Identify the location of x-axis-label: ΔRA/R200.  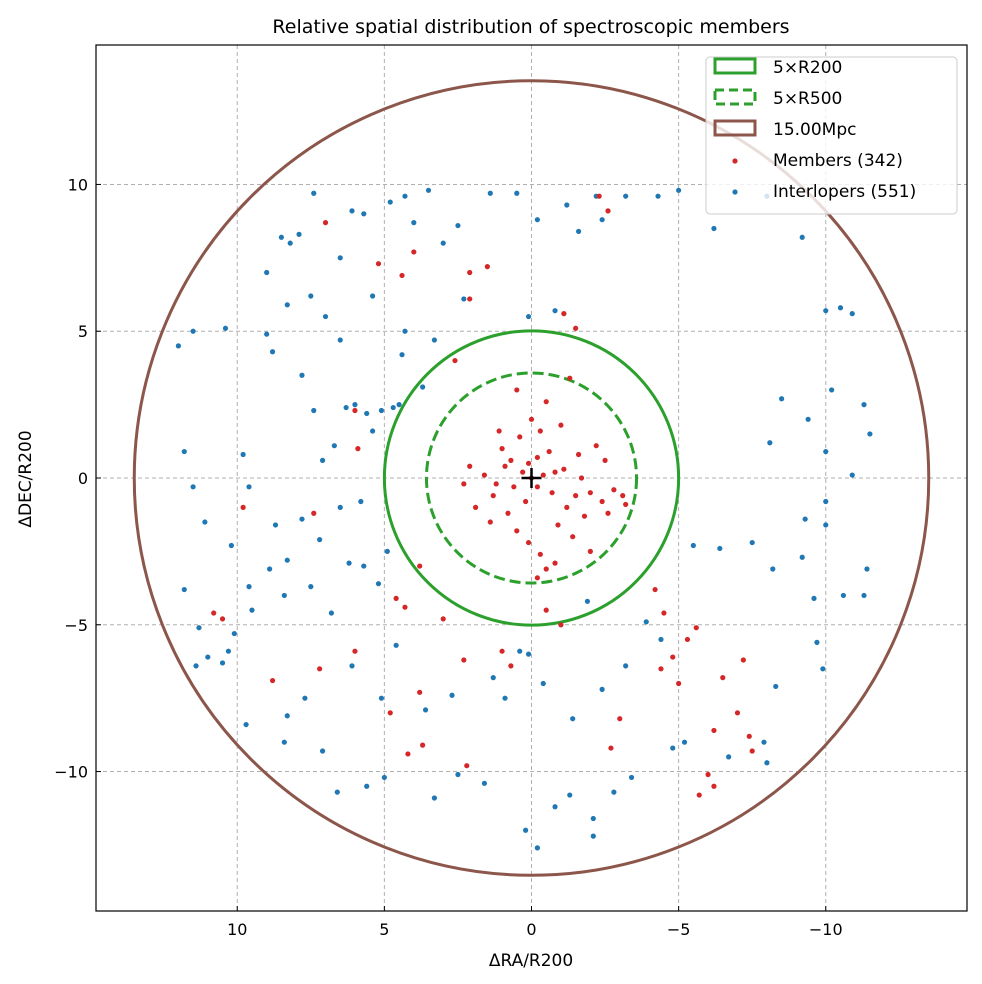
(531, 961).